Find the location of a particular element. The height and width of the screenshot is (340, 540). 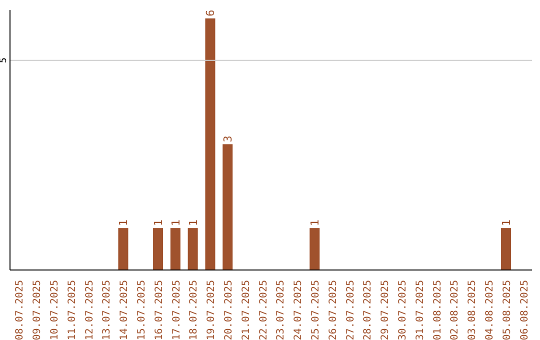

data-label: 6 is located at coordinates (211, 13).